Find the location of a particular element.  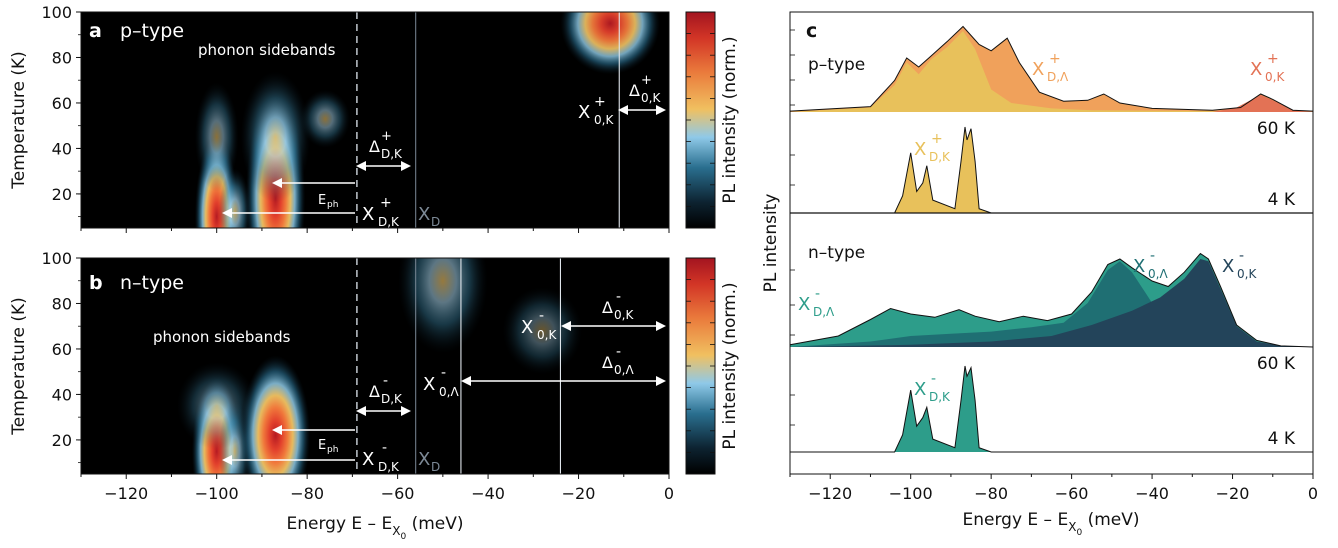

panel-b-type: n–type is located at coordinates (152, 283).